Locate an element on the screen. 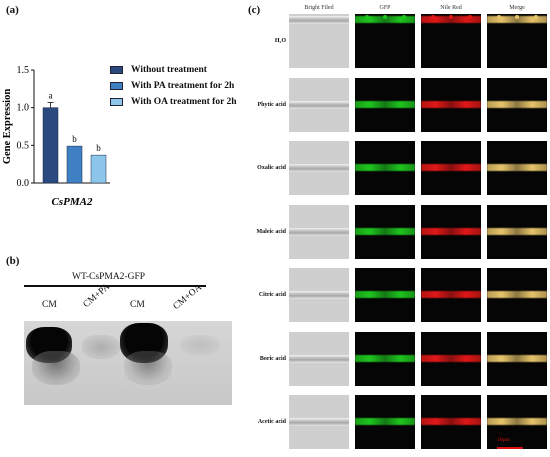 The image size is (550, 457). column-header-nile-red: Nile Red is located at coordinates (451, 8).